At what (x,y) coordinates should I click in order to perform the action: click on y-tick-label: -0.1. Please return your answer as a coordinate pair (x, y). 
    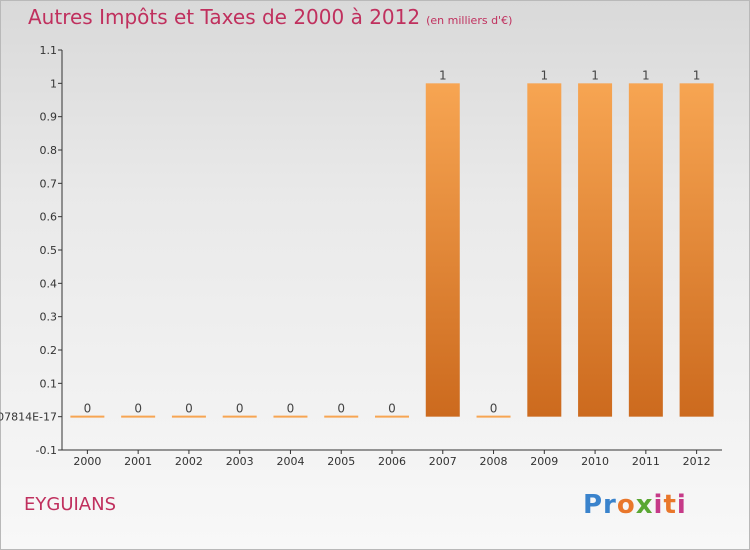
    Looking at the image, I should click on (46, 450).